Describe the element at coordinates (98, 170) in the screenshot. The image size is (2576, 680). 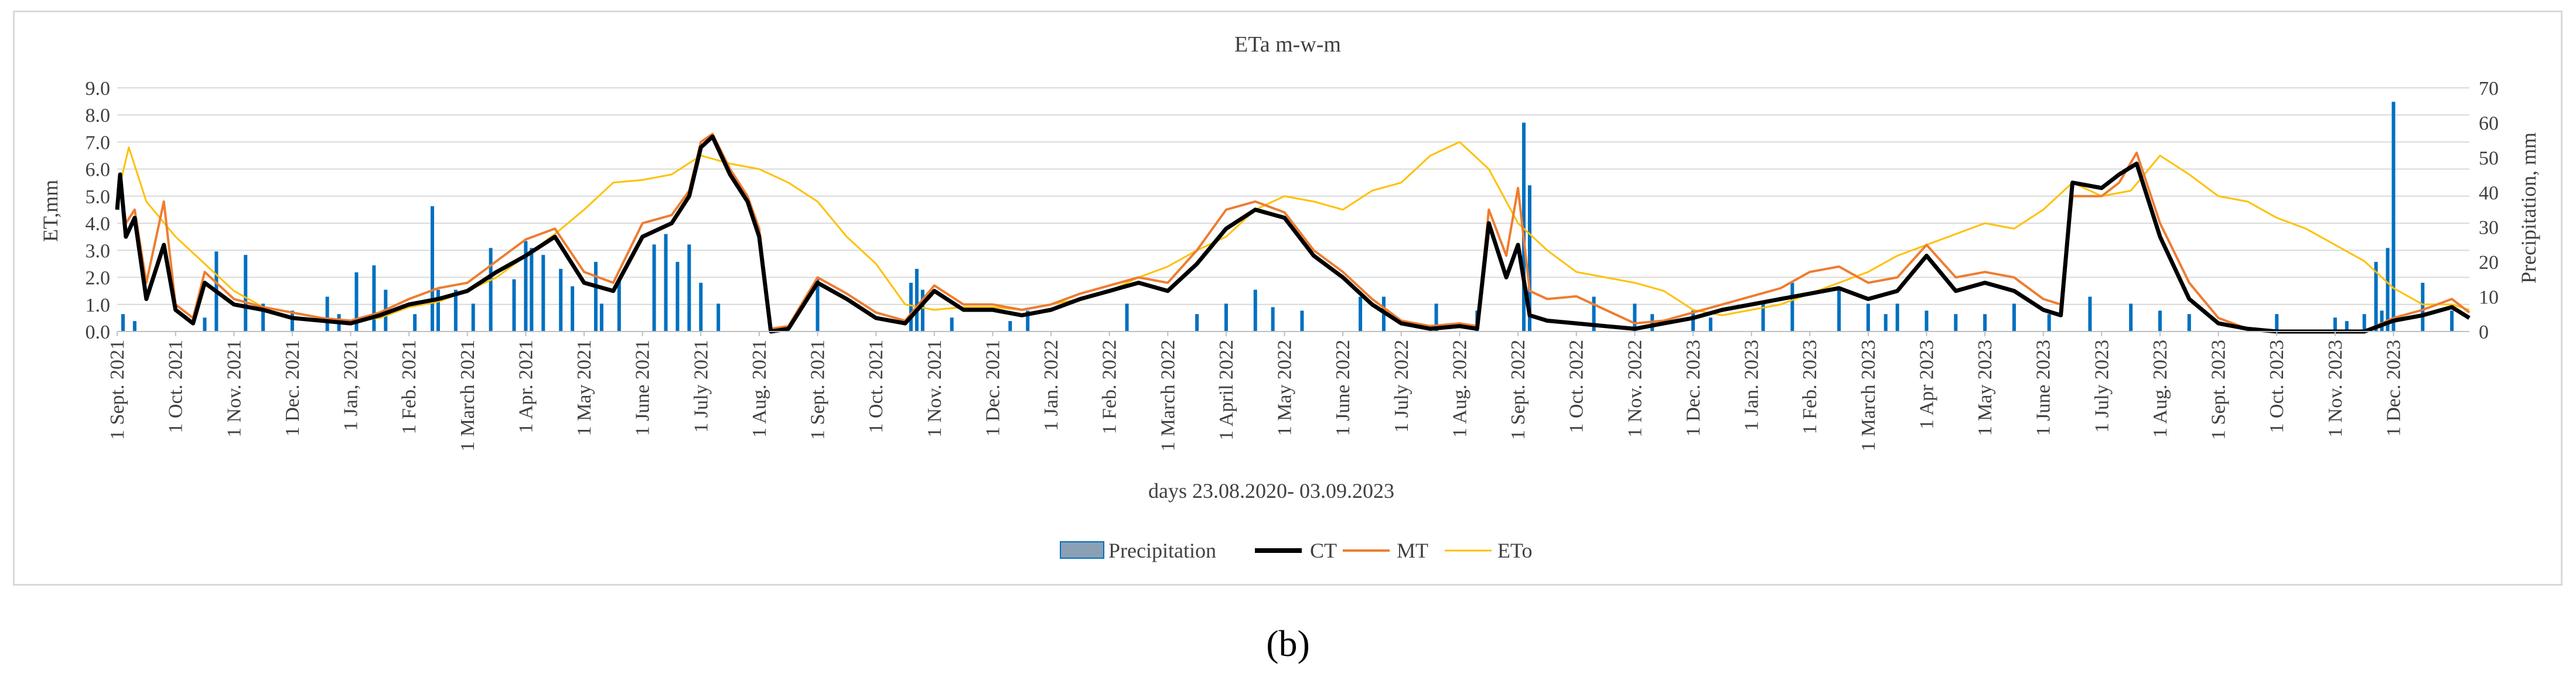
I see `y-left-tick-label: 6.0` at that location.